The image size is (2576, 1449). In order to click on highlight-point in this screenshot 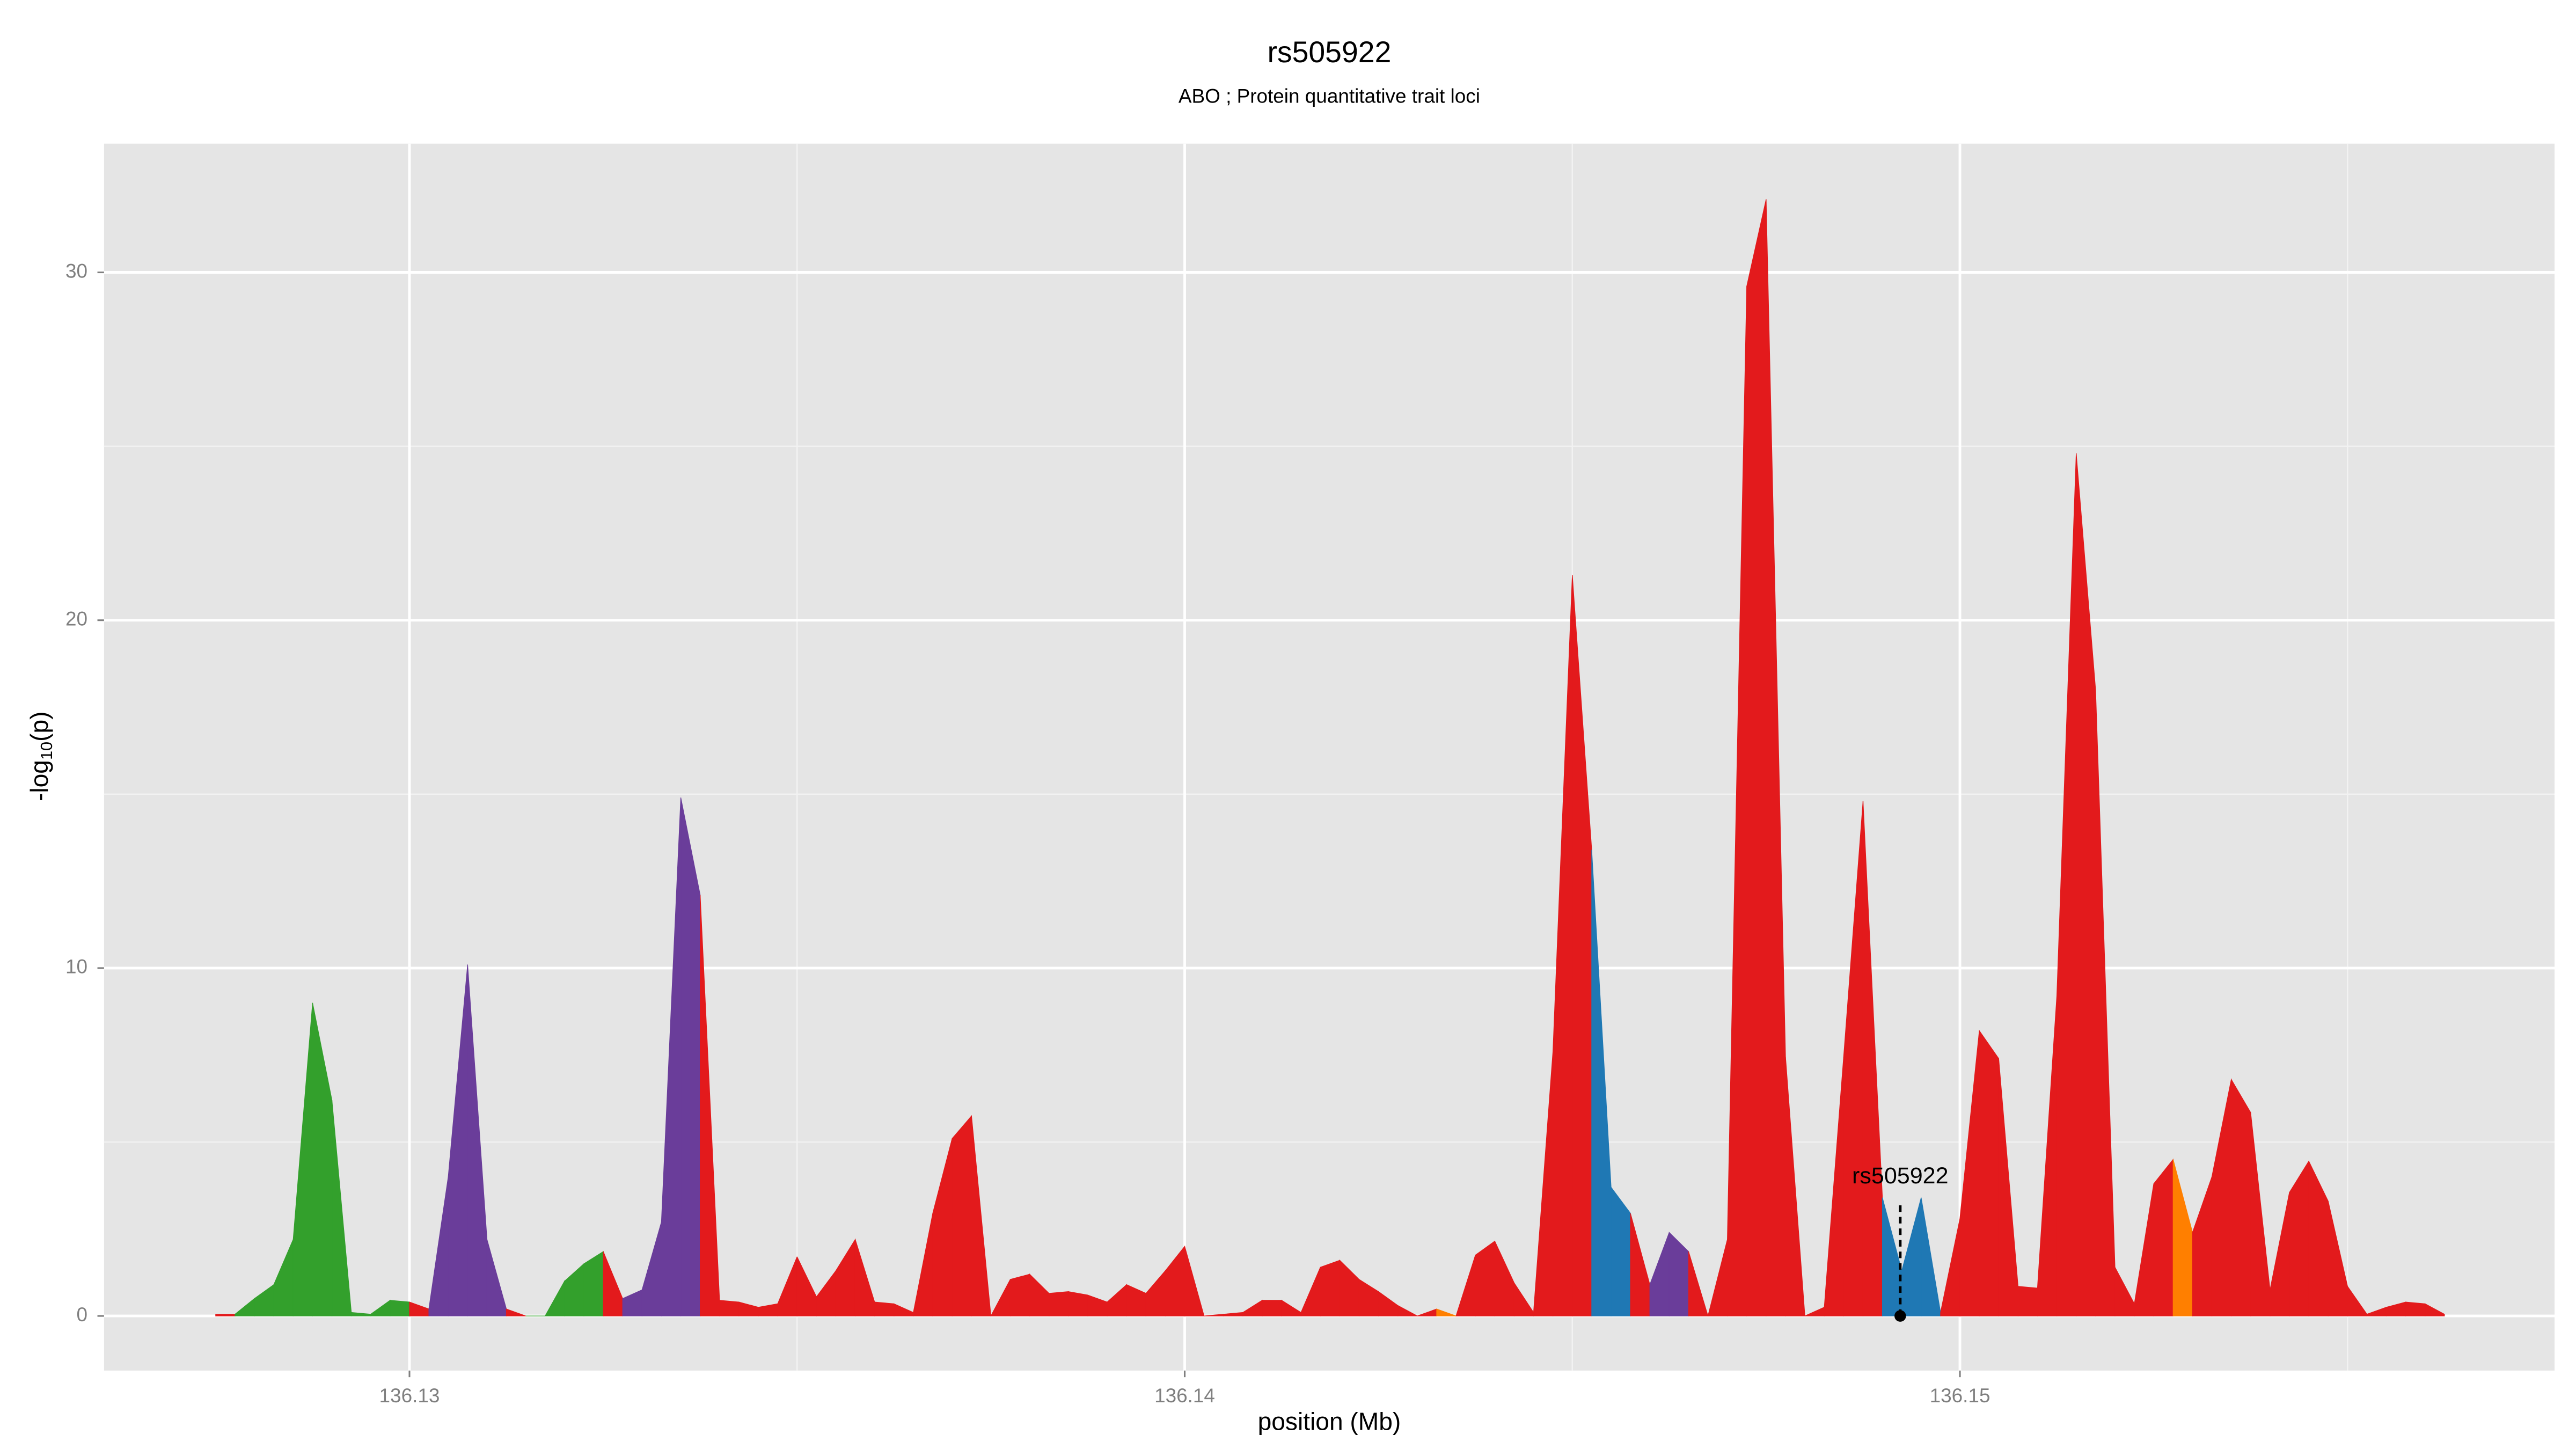, I will do `click(1900, 1316)`.